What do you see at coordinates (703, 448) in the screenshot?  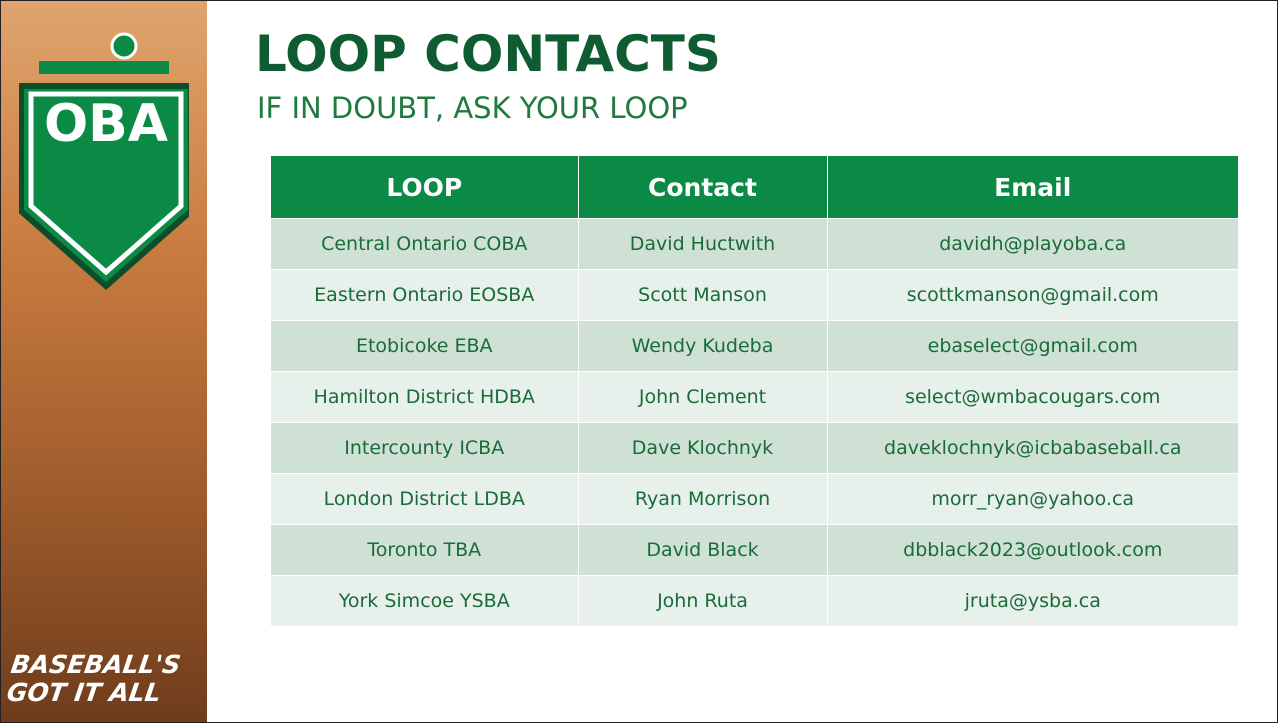 I see `table-cell: Dave Klochnyk` at bounding box center [703, 448].